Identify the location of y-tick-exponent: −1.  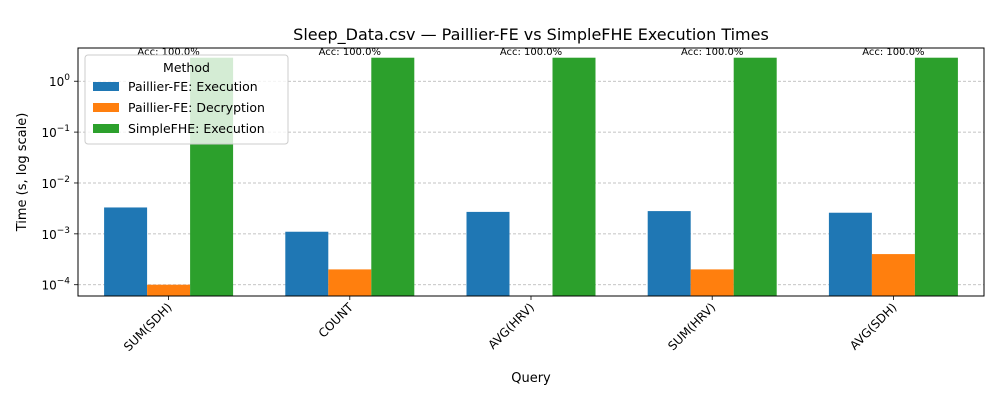
(63, 129).